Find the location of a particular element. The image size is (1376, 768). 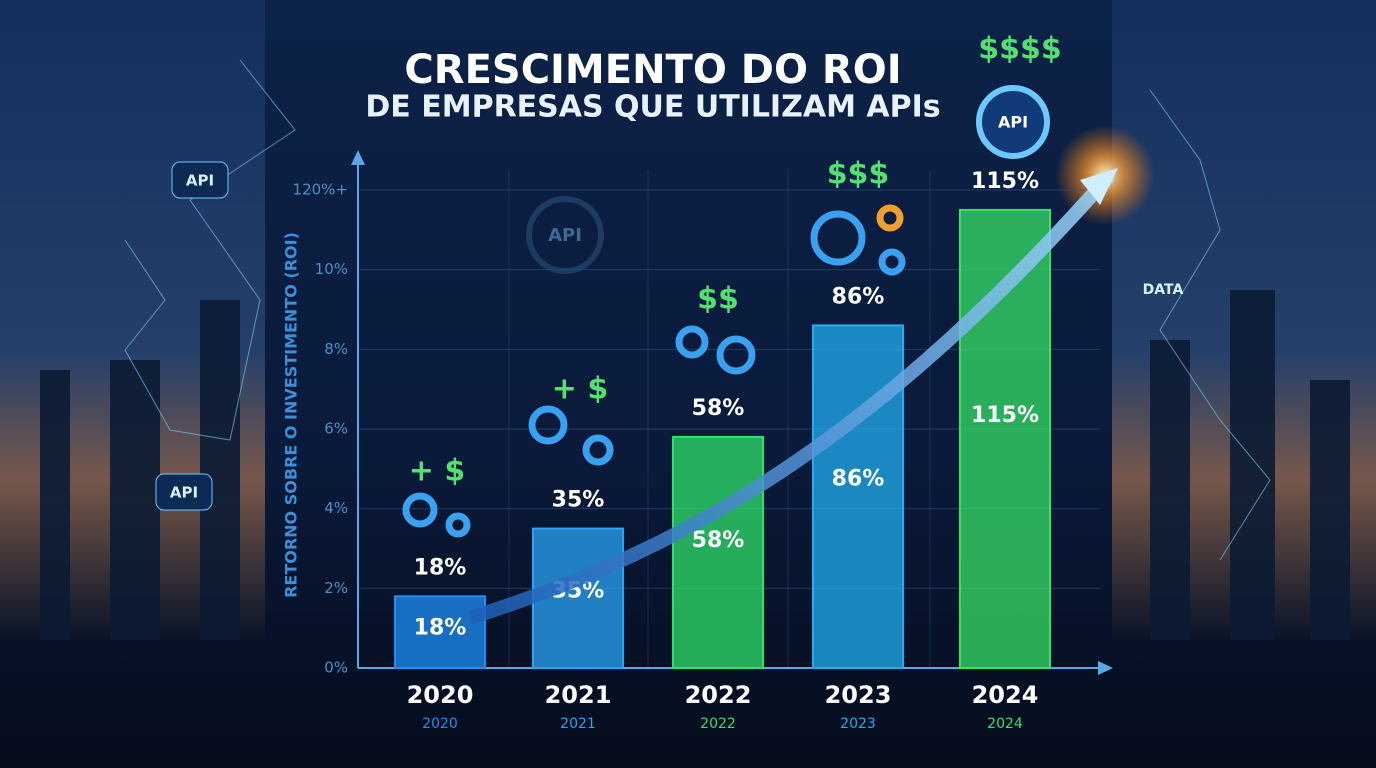

trend-arrowhead is located at coordinates (1099, 186).